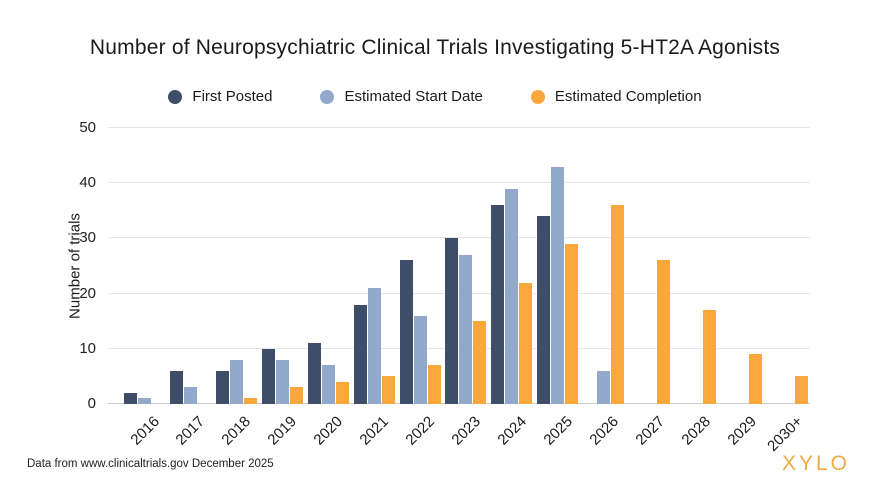  I want to click on x-tick-label: 2019, so click(282, 431).